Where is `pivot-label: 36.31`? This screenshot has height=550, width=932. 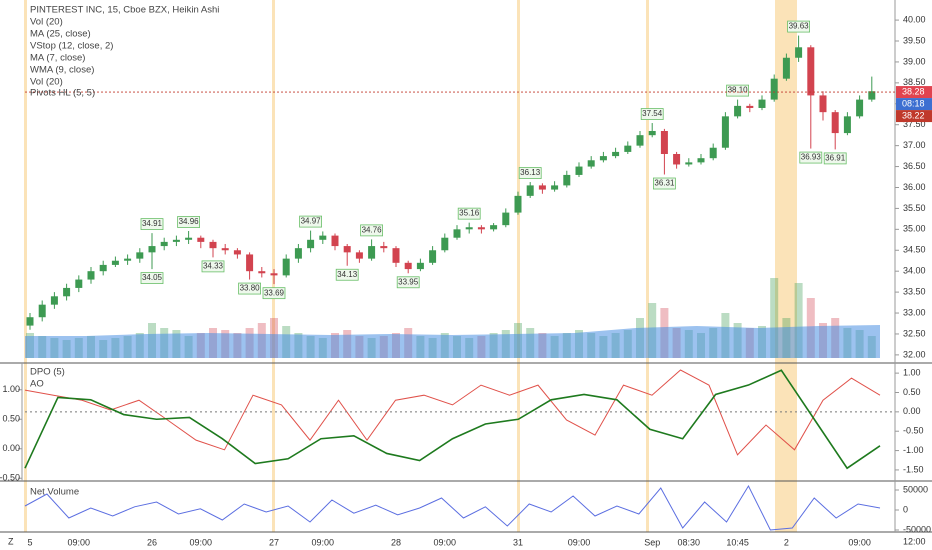
pivot-label: 36.31 is located at coordinates (664, 183).